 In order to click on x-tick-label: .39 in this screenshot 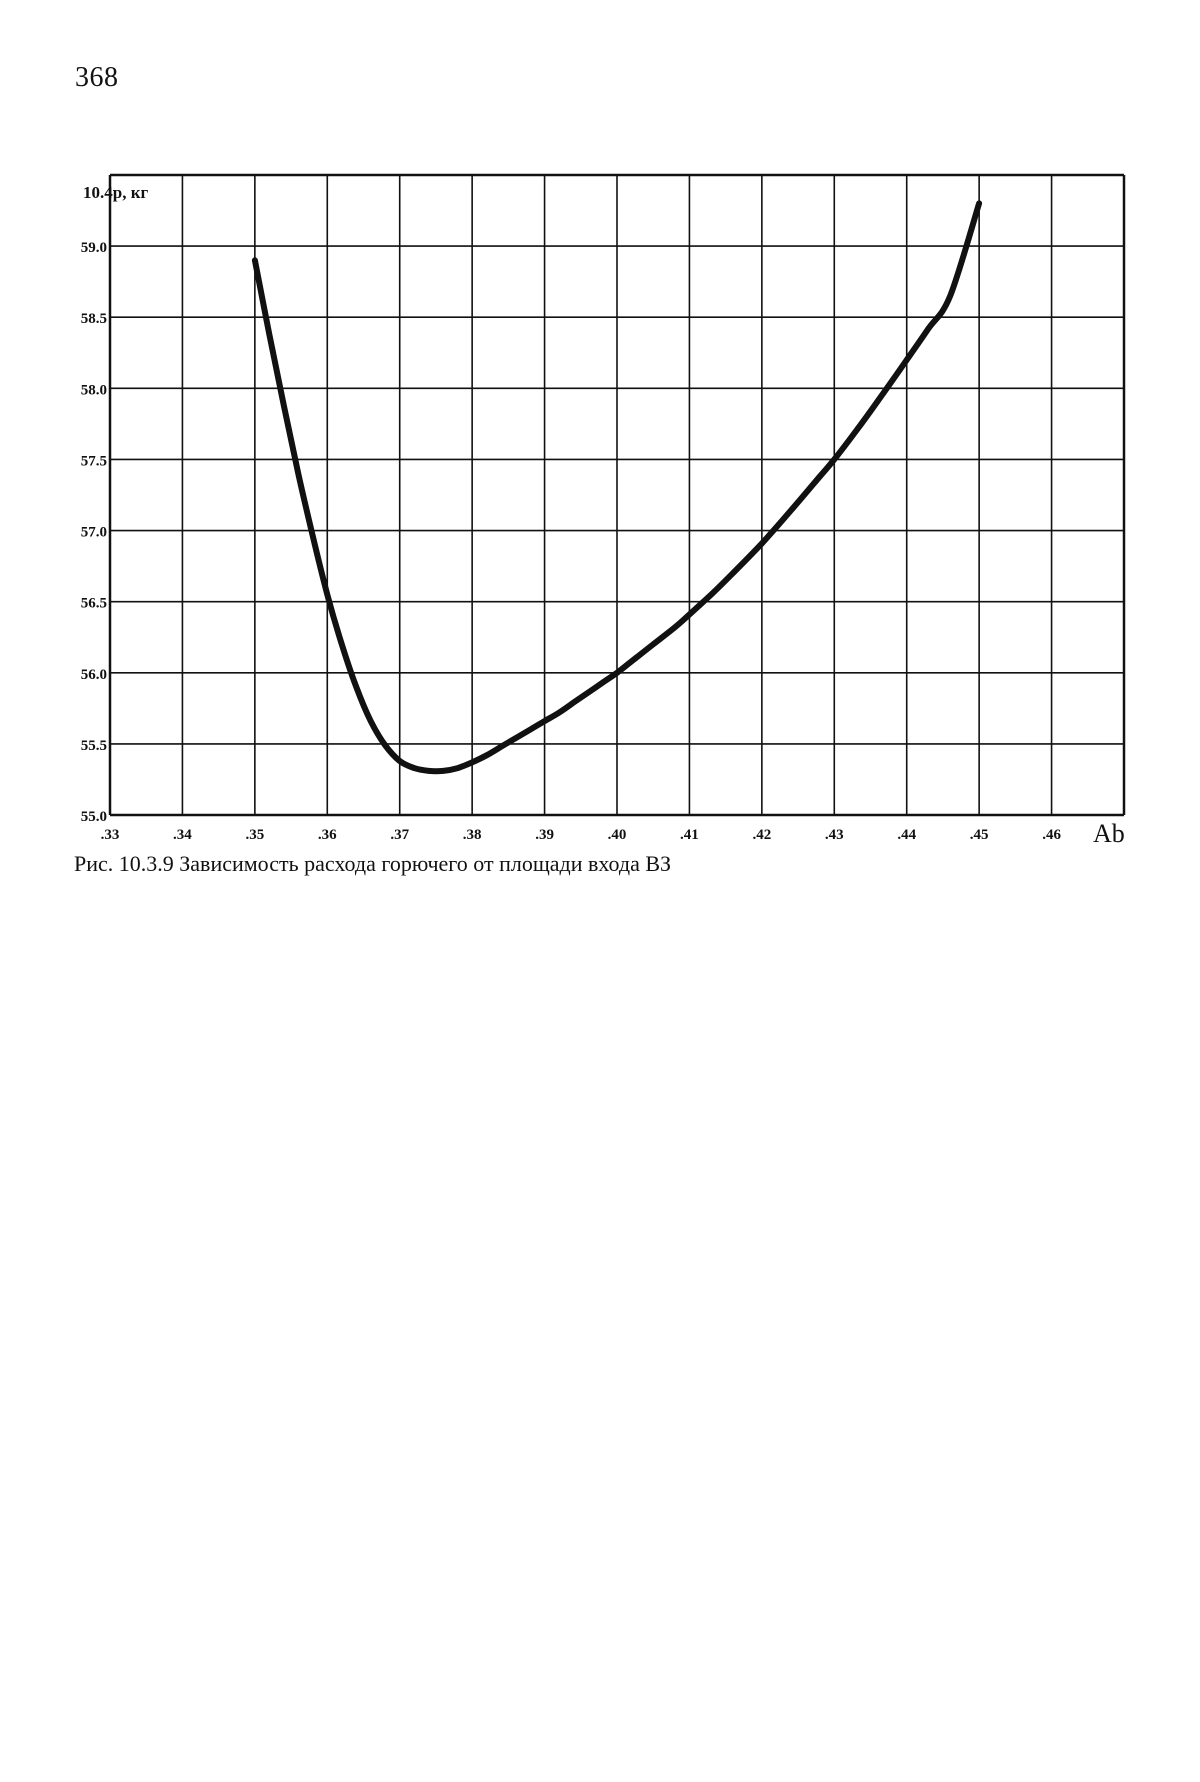, I will do `click(544, 835)`.